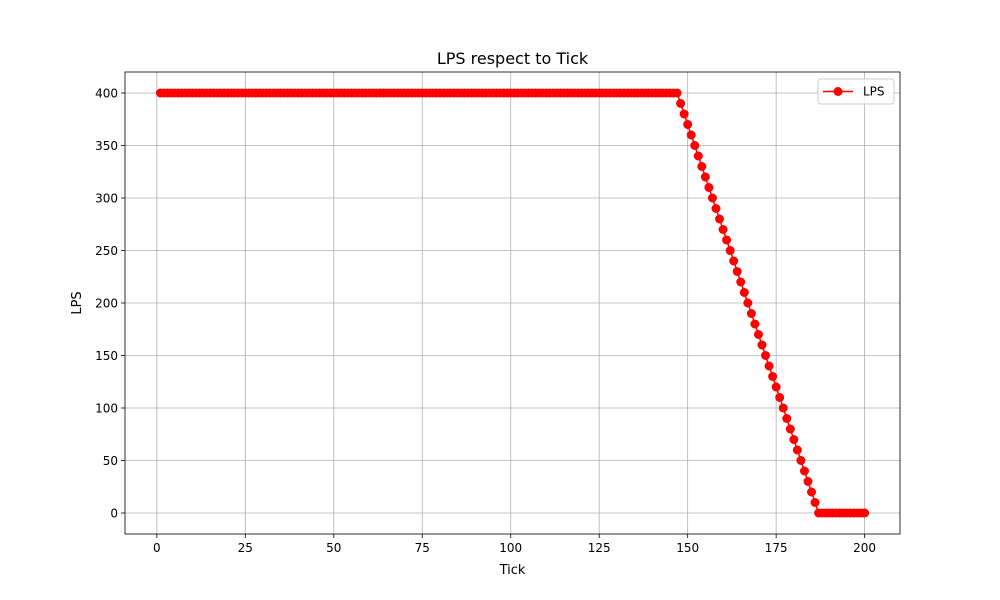 The height and width of the screenshot is (600, 1000). What do you see at coordinates (106, 251) in the screenshot?
I see `y-tick-label: 250` at bounding box center [106, 251].